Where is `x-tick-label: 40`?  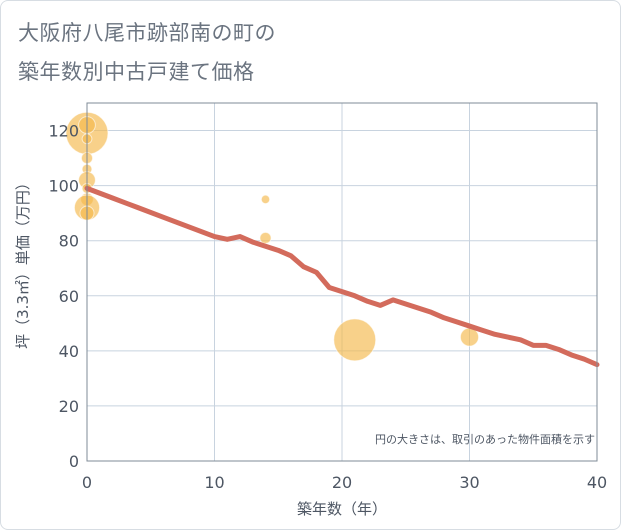
x-tick-label: 40 is located at coordinates (597, 482).